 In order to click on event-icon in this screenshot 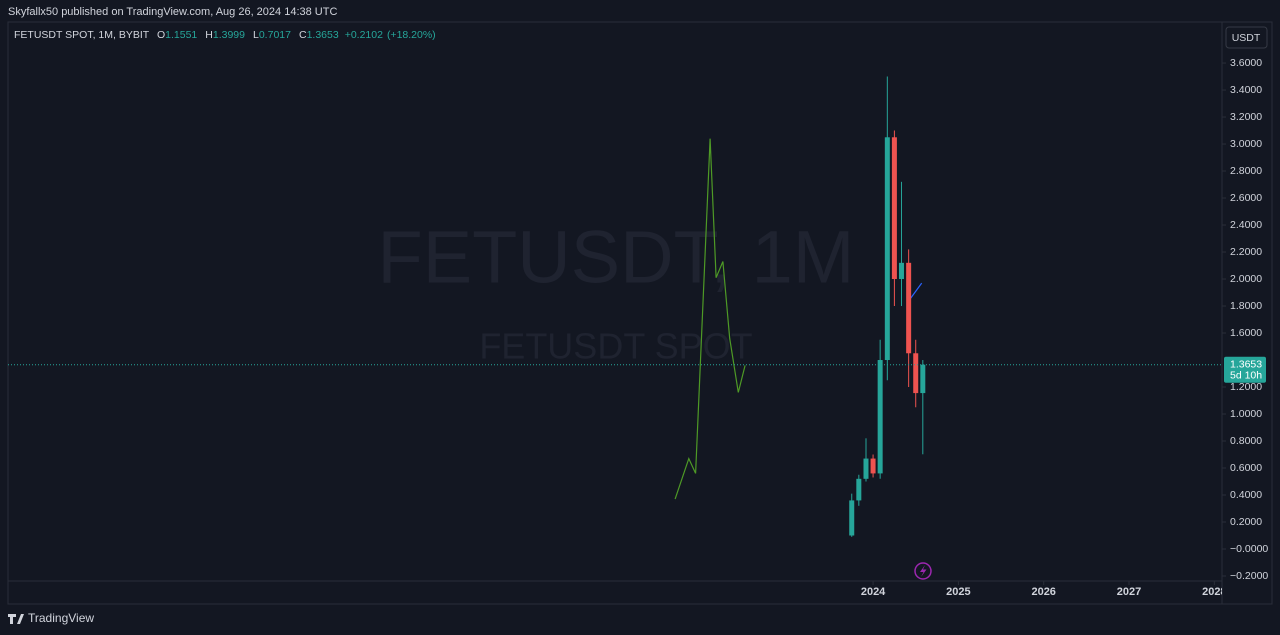, I will do `click(923, 571)`.